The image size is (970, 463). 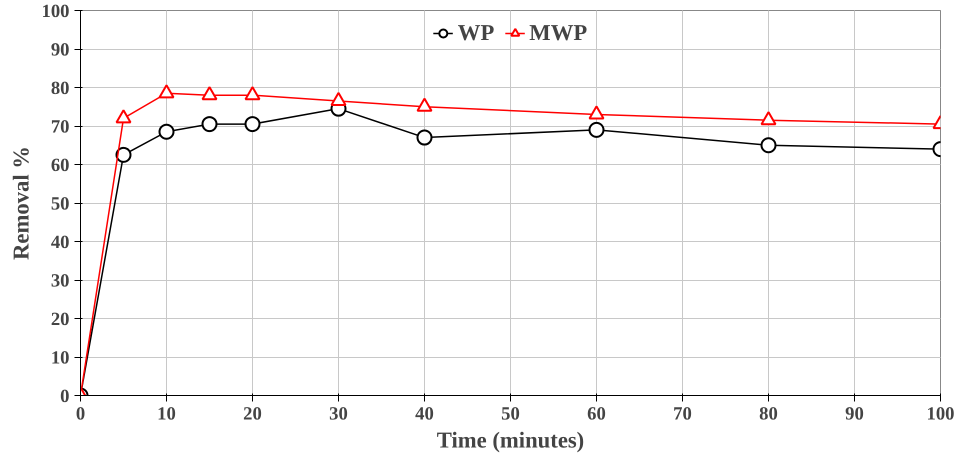 I want to click on x-tick-label: 30, so click(x=338, y=414).